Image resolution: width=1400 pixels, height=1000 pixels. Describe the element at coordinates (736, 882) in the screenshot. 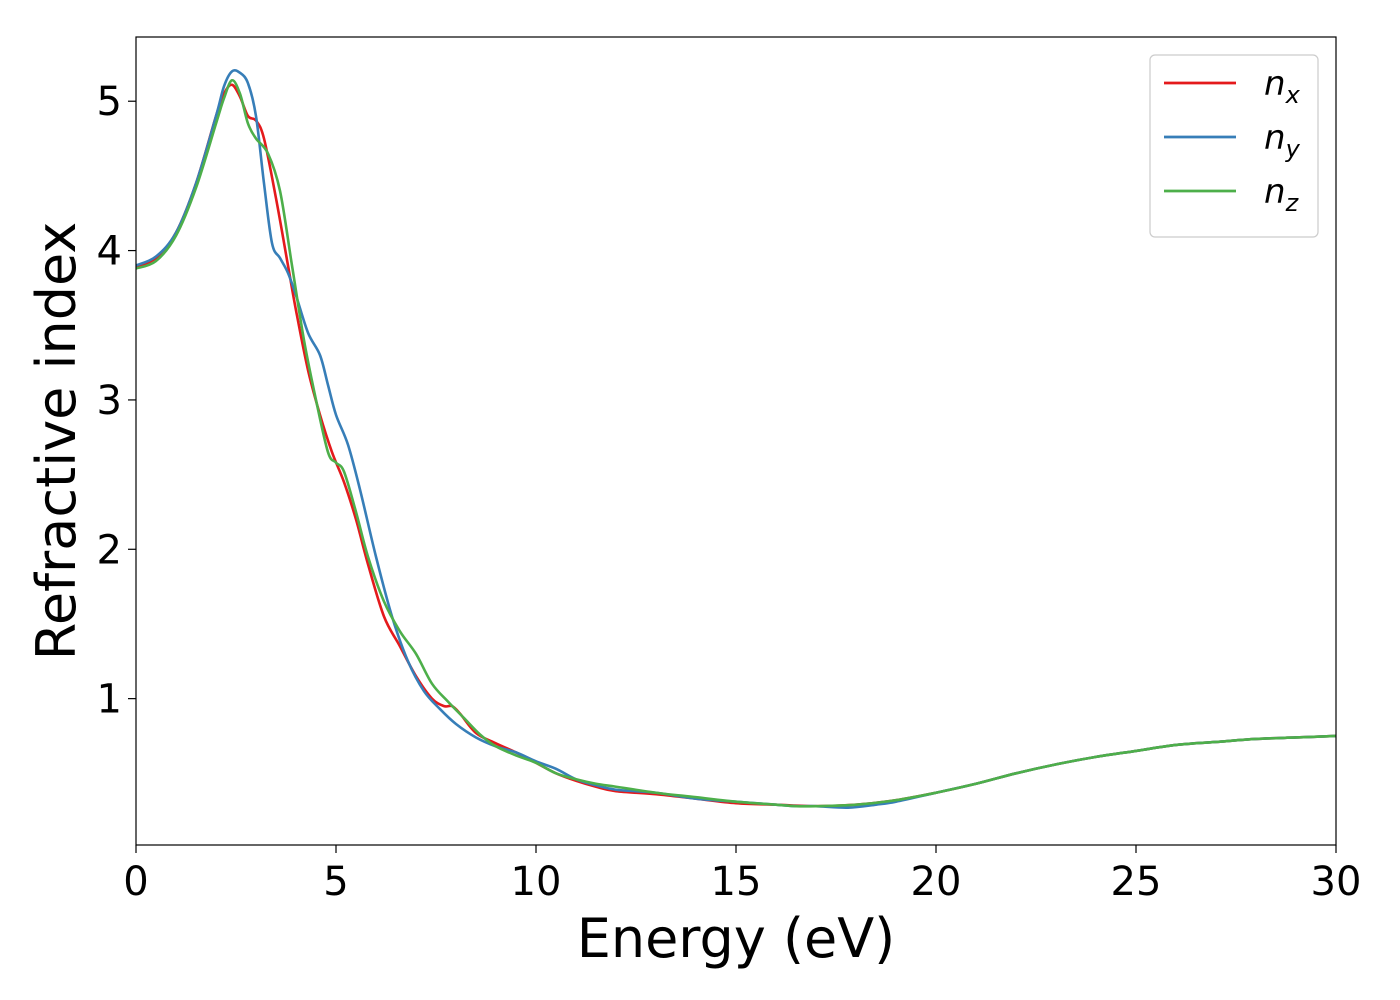

I see `x-tick-label: 15` at that location.